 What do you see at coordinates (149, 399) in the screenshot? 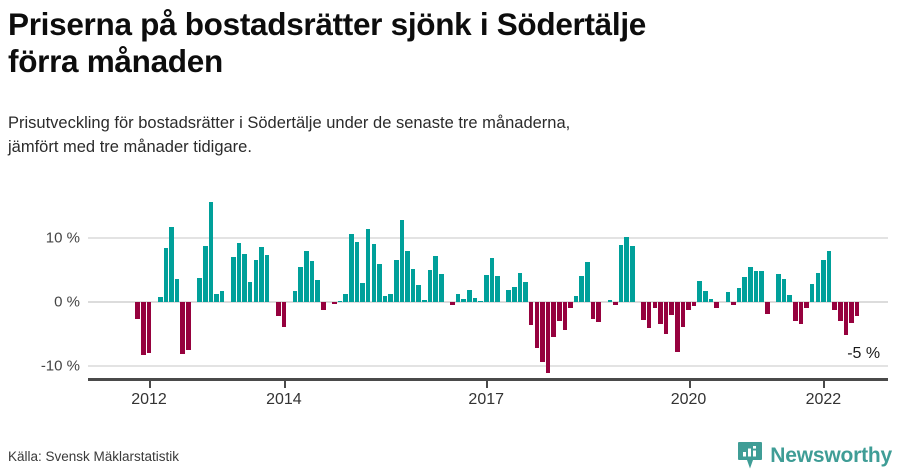
I see `x-axis-label: 2012` at bounding box center [149, 399].